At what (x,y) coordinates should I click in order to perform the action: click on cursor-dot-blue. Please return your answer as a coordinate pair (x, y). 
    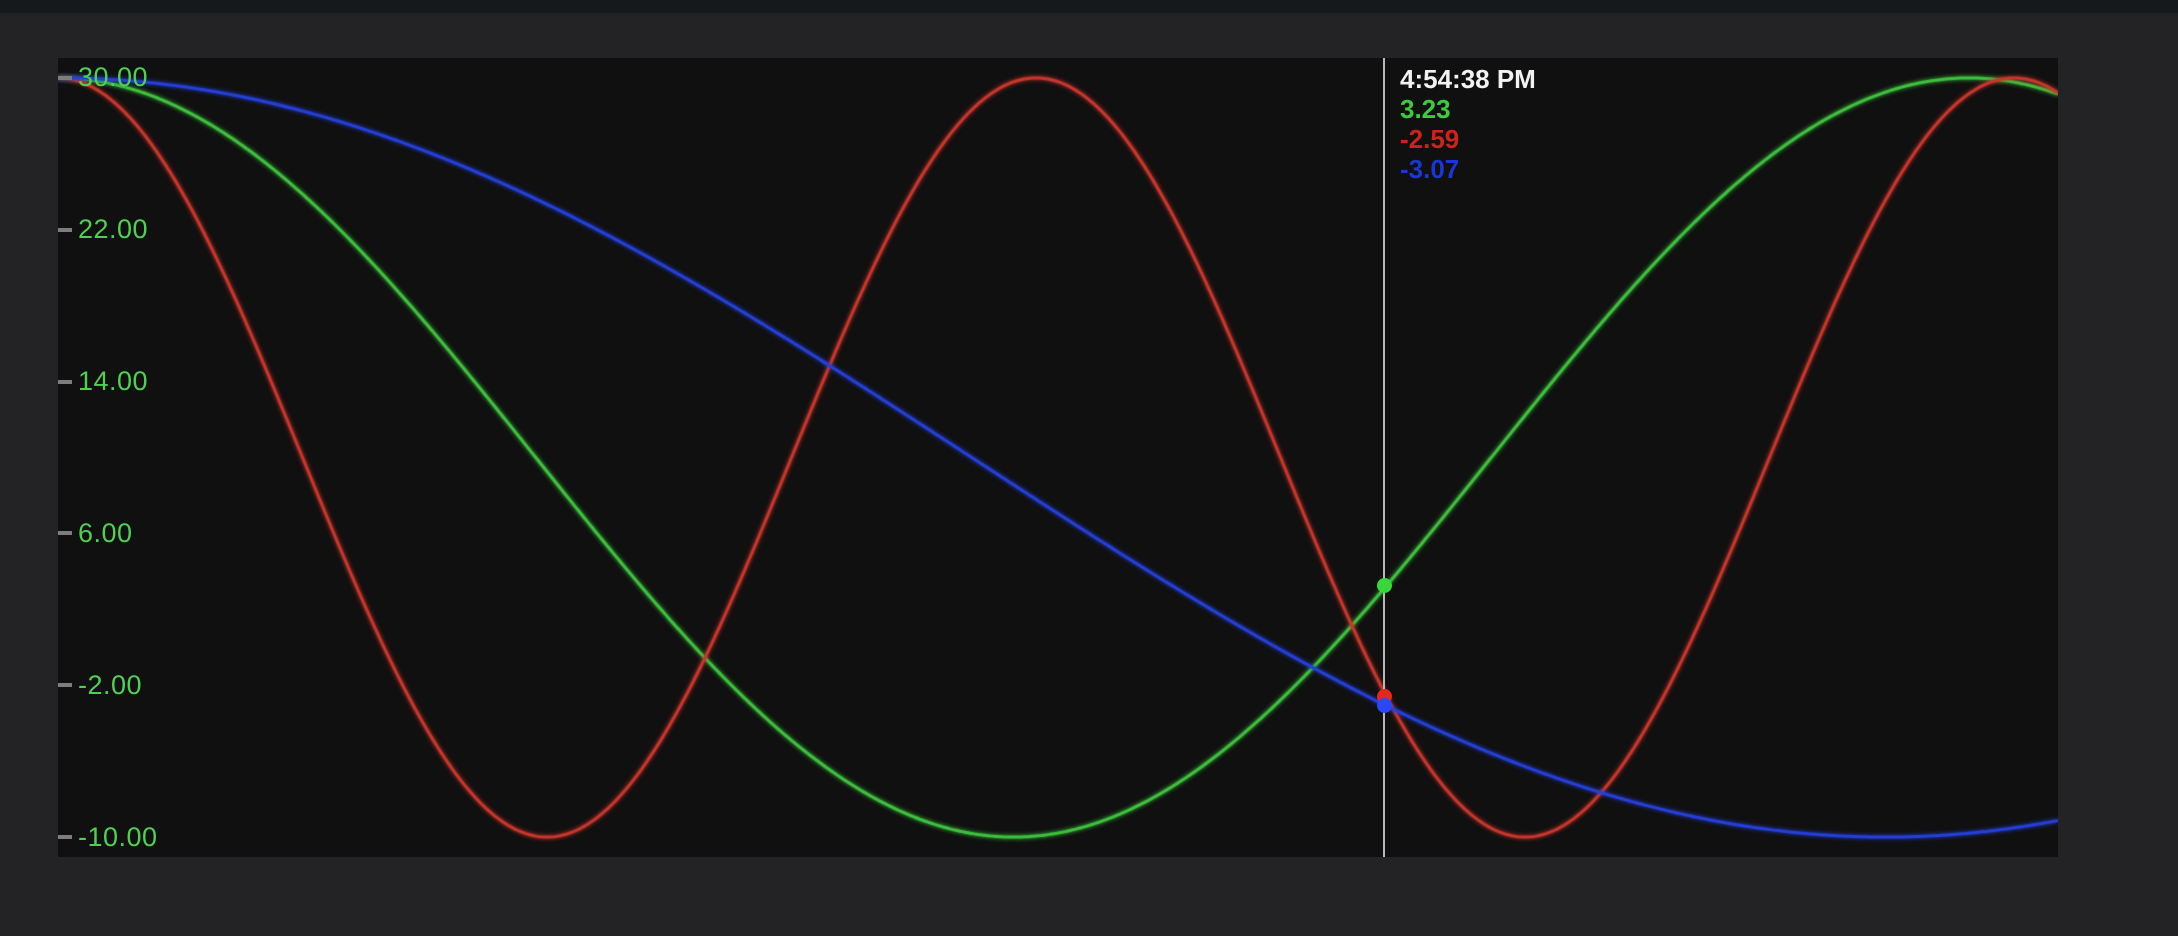
    Looking at the image, I should click on (1384, 706).